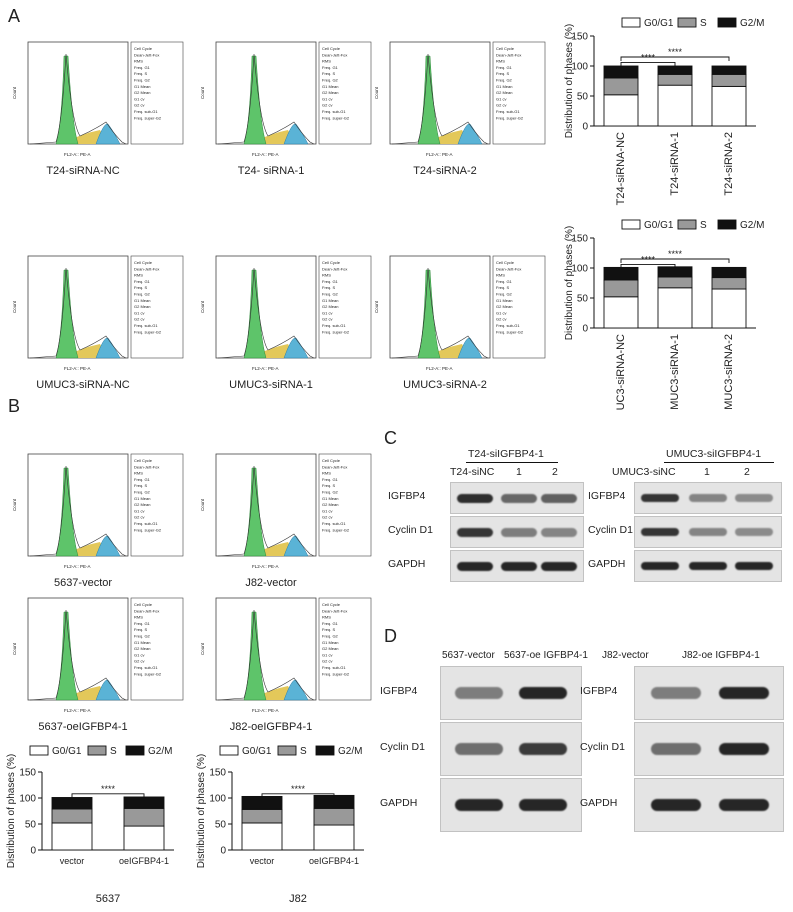  I want to click on legend-label: G0/G1, so click(257, 751).